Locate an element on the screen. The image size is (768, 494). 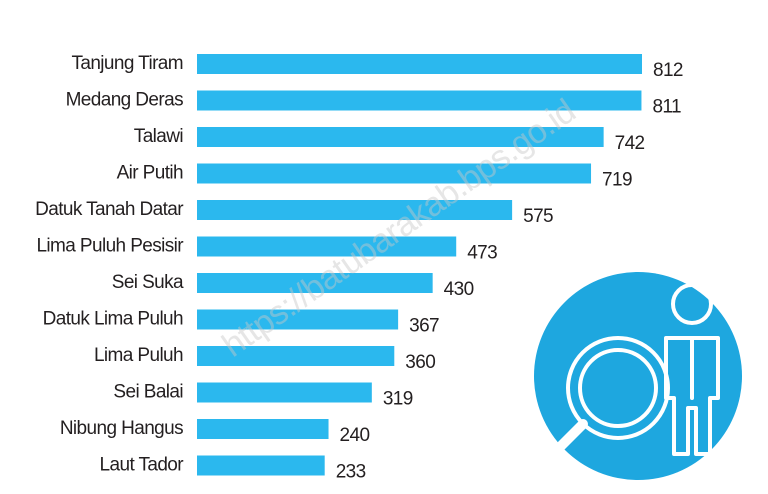
category-label: Medang Deras is located at coordinates (125, 100).